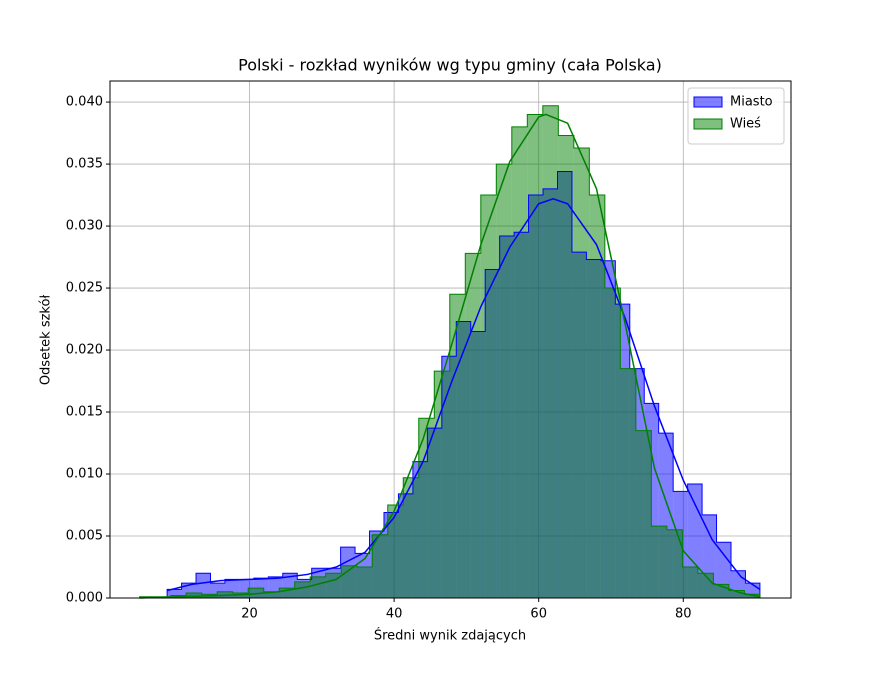 The height and width of the screenshot is (676, 878). Describe the element at coordinates (84, 226) in the screenshot. I see `y-tick-label: 0.030` at that location.